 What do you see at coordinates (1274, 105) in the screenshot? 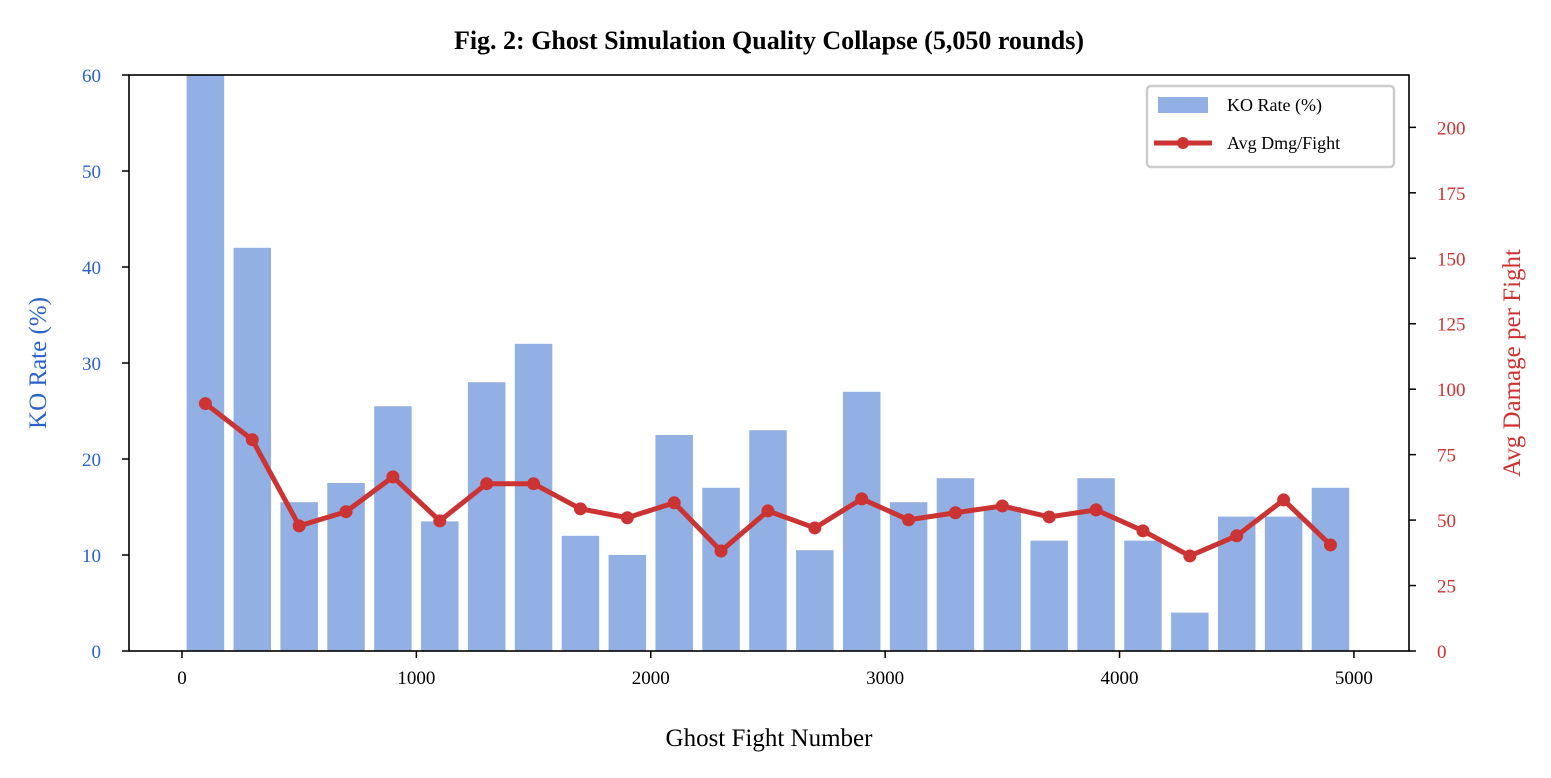
I see `legend-label-ko-rate: KO Rate (%)` at bounding box center [1274, 105].